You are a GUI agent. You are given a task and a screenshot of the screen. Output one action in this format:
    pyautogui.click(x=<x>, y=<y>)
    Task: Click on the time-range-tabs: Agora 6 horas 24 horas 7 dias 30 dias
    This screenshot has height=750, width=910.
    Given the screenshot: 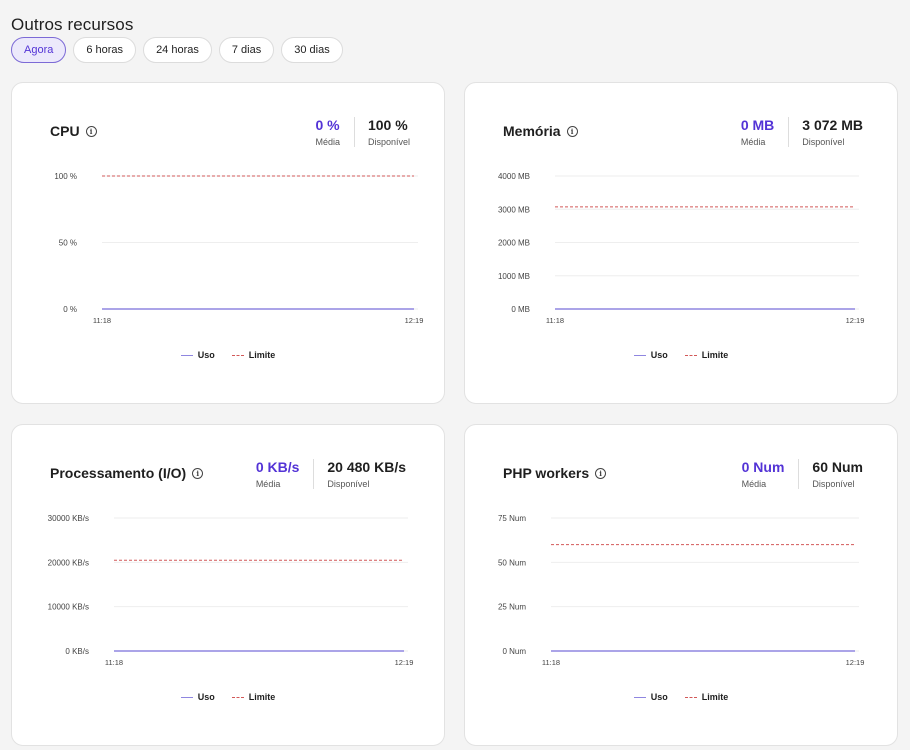 What is the action you would take?
    pyautogui.click(x=177, y=50)
    